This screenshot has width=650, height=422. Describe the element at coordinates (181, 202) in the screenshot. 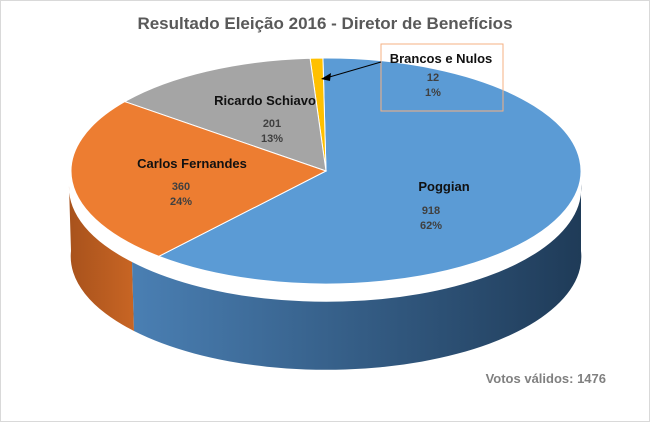

I see `percent-carlos-fernandes: 24%` at that location.